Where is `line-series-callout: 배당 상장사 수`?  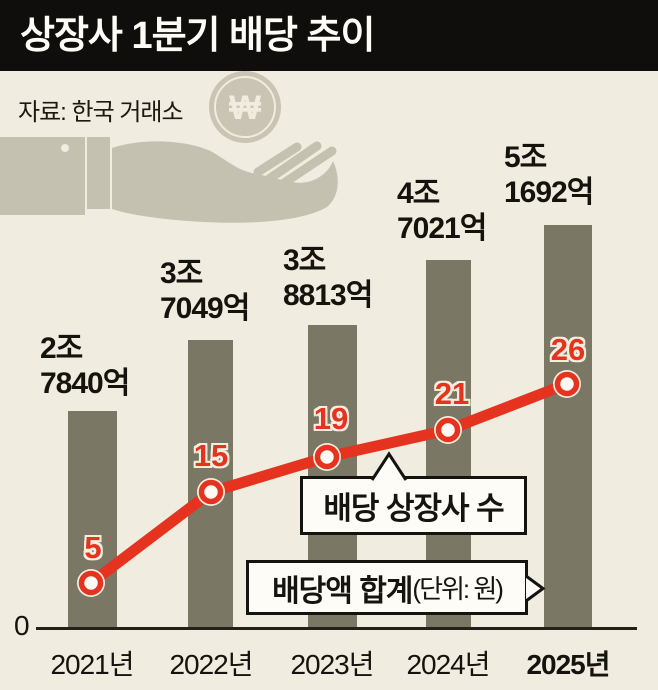 line-series-callout: 배당 상장사 수 is located at coordinates (413, 505).